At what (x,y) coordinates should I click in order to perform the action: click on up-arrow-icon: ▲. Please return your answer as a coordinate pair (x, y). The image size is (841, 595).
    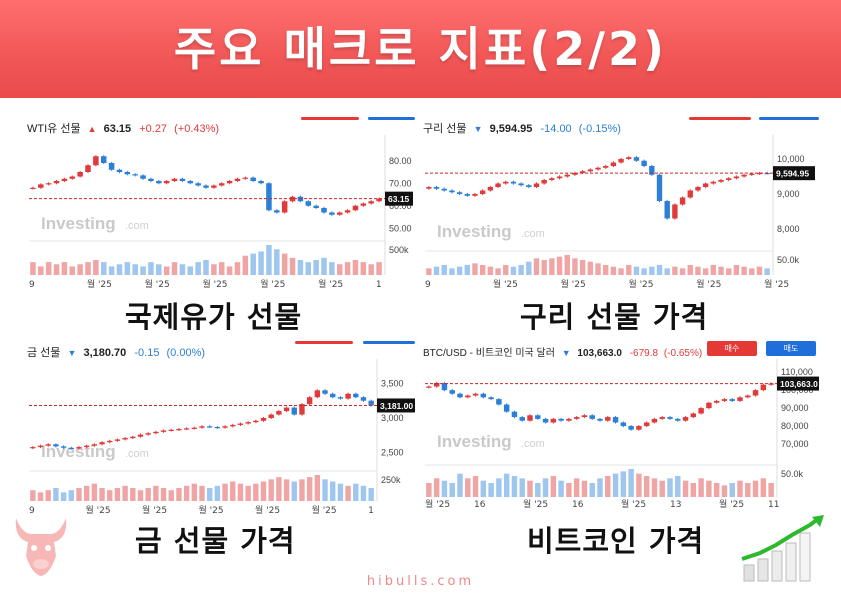
    Looking at the image, I should click on (92, 129).